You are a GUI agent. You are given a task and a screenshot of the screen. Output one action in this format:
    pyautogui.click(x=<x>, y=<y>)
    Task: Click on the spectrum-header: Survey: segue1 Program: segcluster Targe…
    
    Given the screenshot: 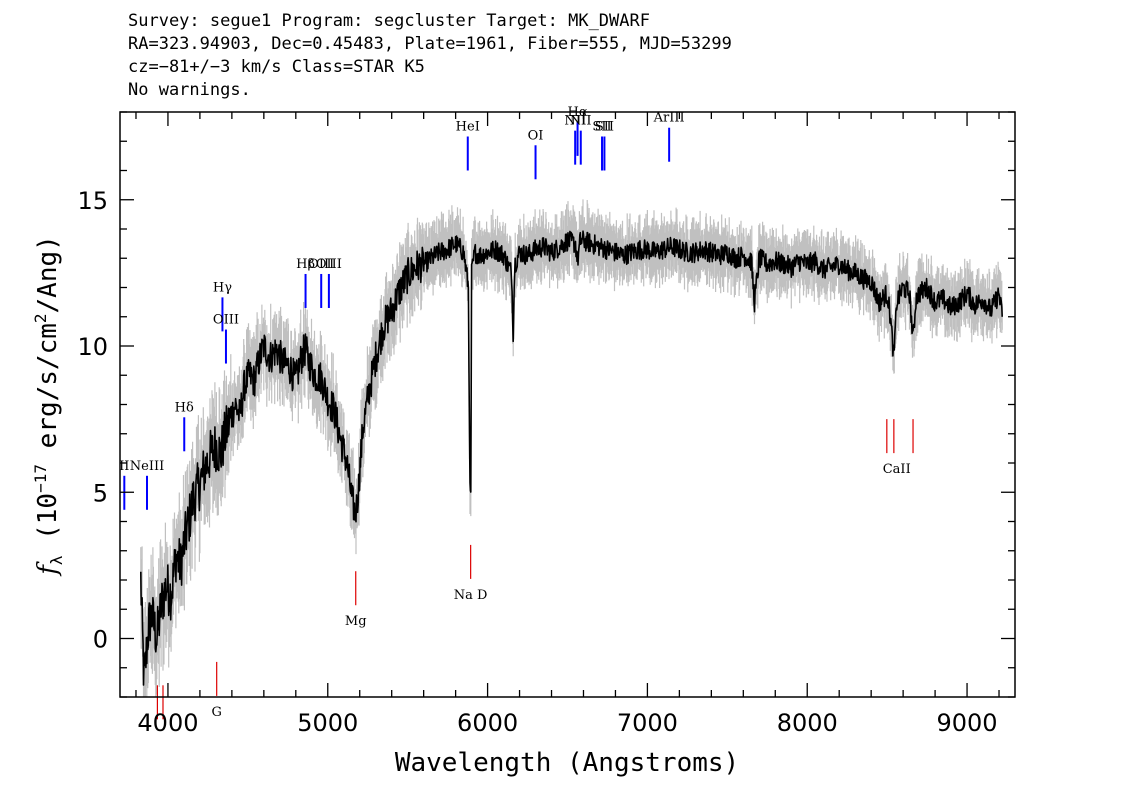 What is the action you would take?
    pyautogui.click(x=430, y=56)
    